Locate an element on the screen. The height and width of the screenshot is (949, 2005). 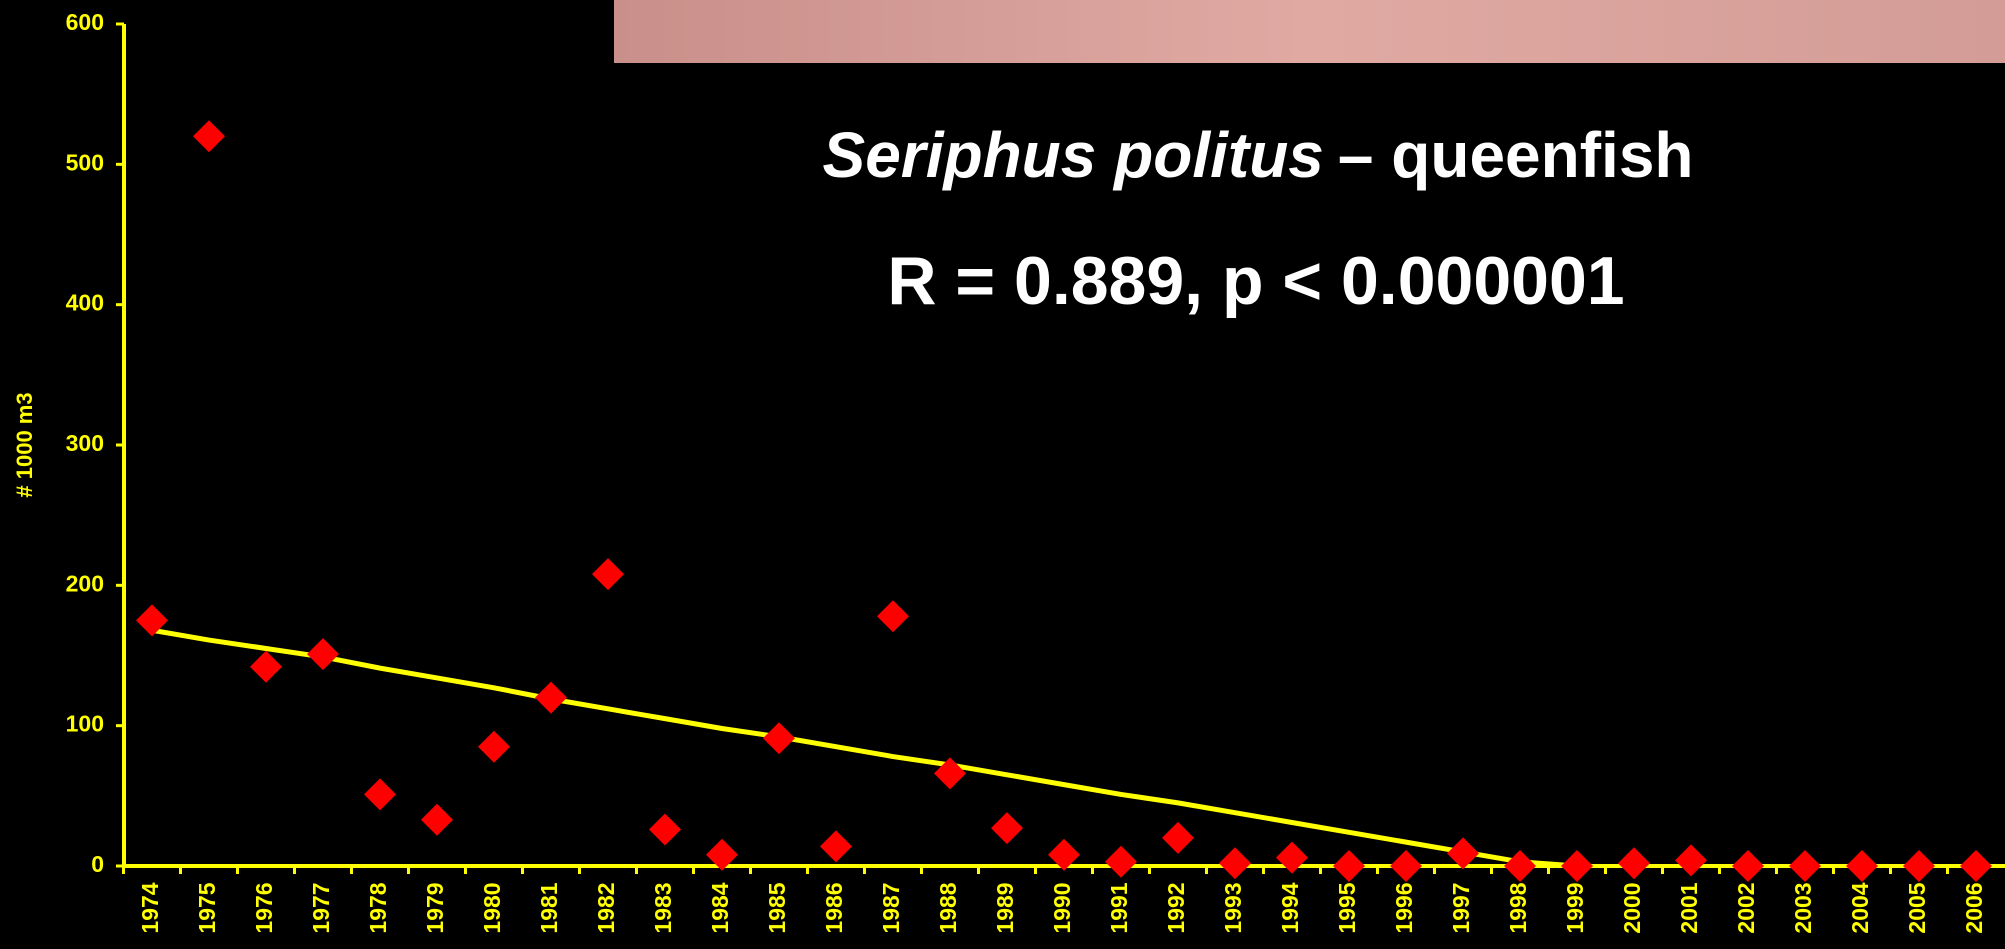
x-tick-label: 1990 is located at coordinates (1062, 907).